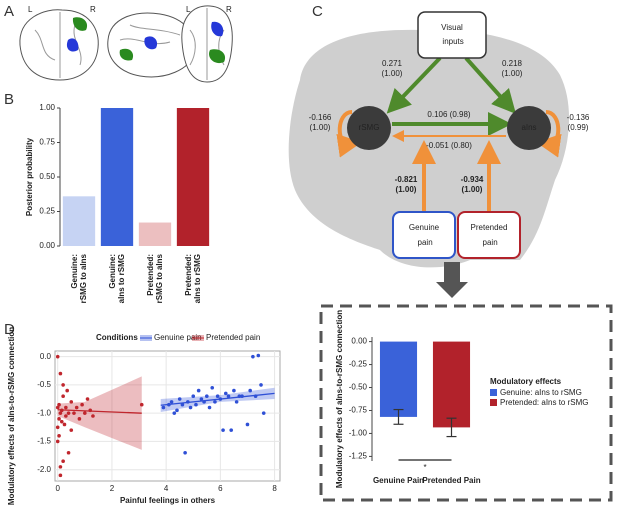 The height and width of the screenshot is (511, 617). Describe the element at coordinates (126, 44) in the screenshot. I see `brain-views` at that location.